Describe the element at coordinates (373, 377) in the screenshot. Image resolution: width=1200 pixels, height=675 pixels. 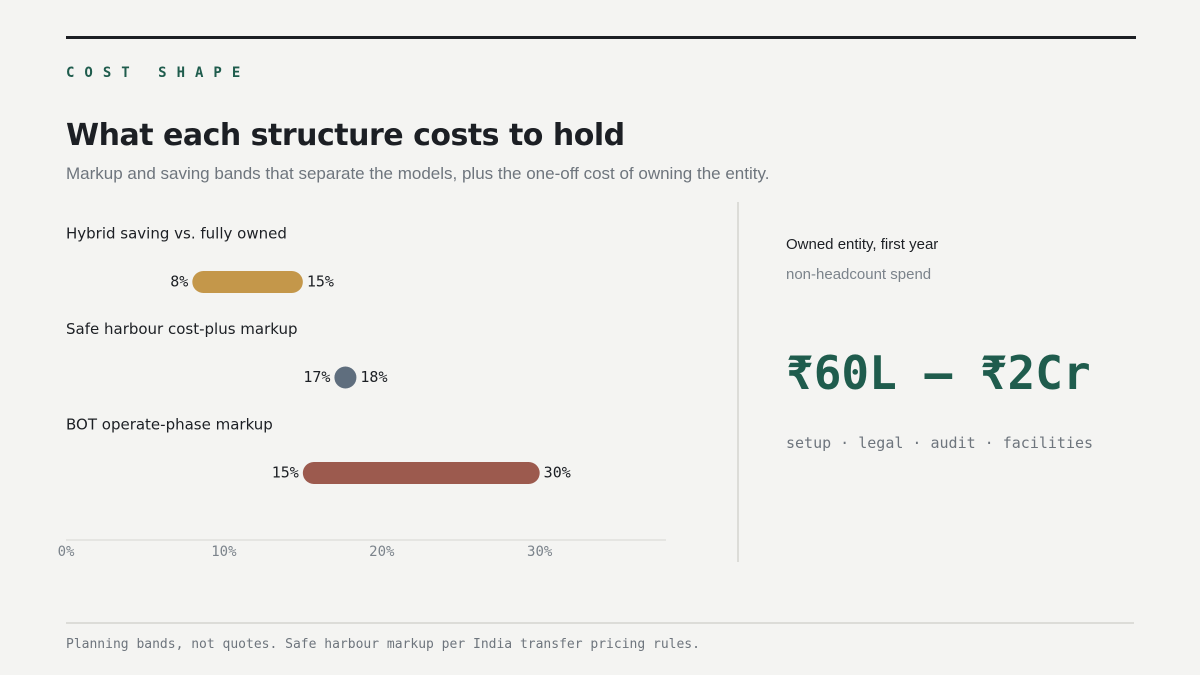
I see `range-high-label: 18%` at that location.